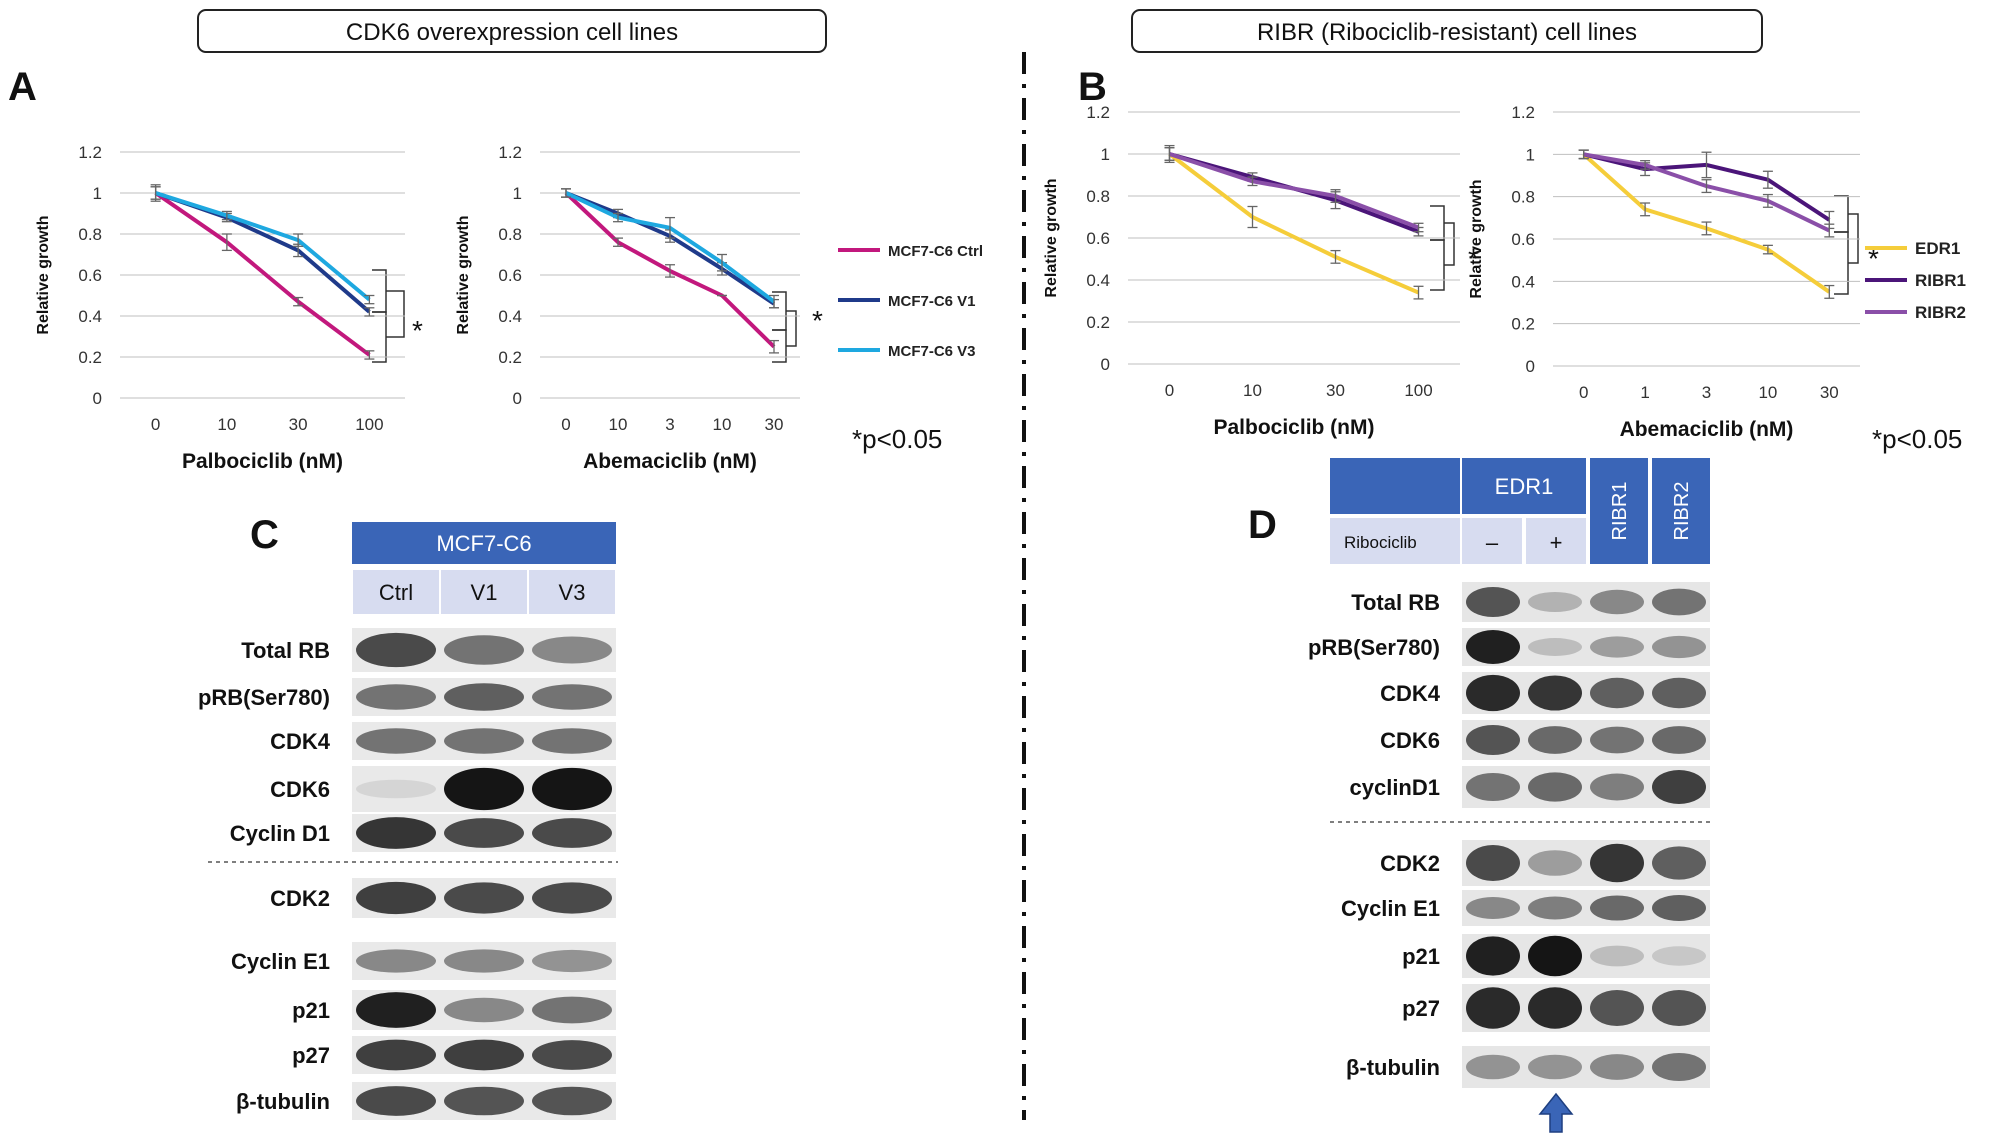 This screenshot has width=2000, height=1134. What do you see at coordinates (510, 152) in the screenshot?
I see `y-tick-label: 1.2` at bounding box center [510, 152].